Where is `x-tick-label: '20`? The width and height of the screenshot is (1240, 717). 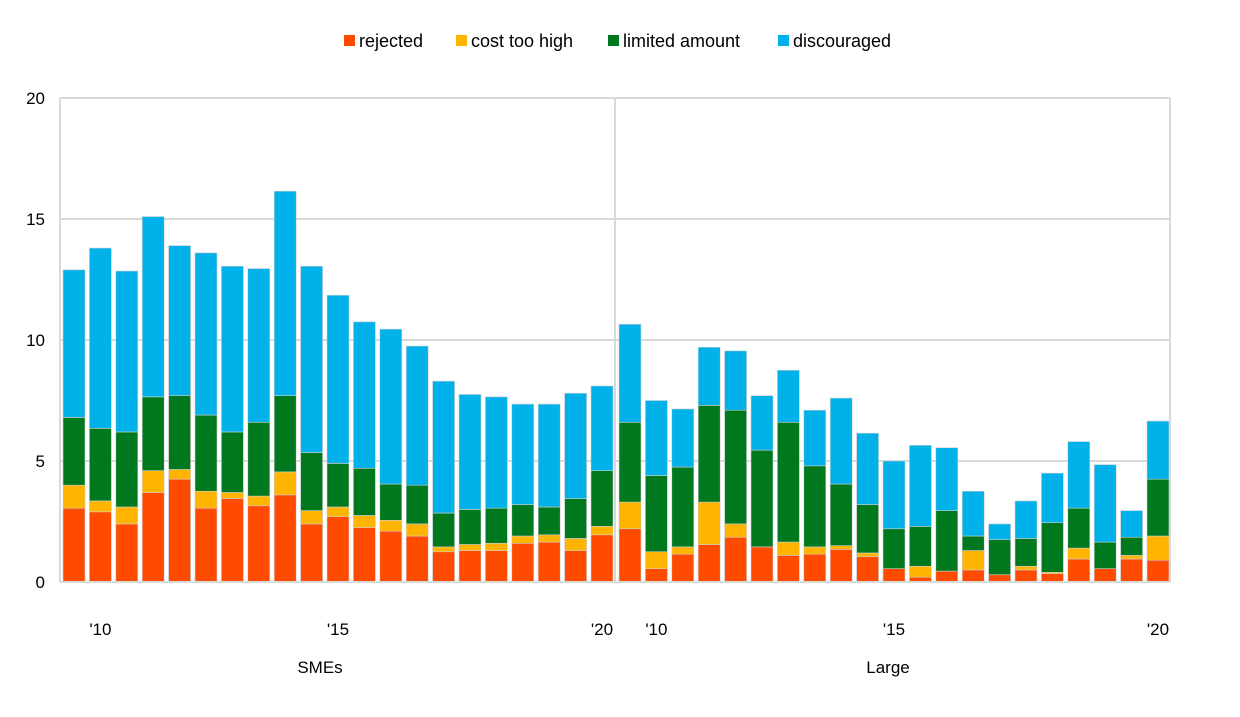 x-tick-label: '20 is located at coordinates (1158, 629).